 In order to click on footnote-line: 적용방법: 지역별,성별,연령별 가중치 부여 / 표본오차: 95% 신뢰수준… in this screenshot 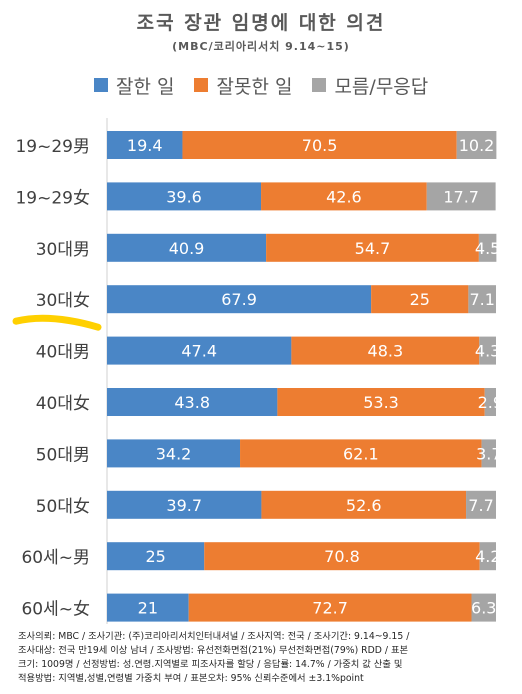, I will do `click(191, 678)`.